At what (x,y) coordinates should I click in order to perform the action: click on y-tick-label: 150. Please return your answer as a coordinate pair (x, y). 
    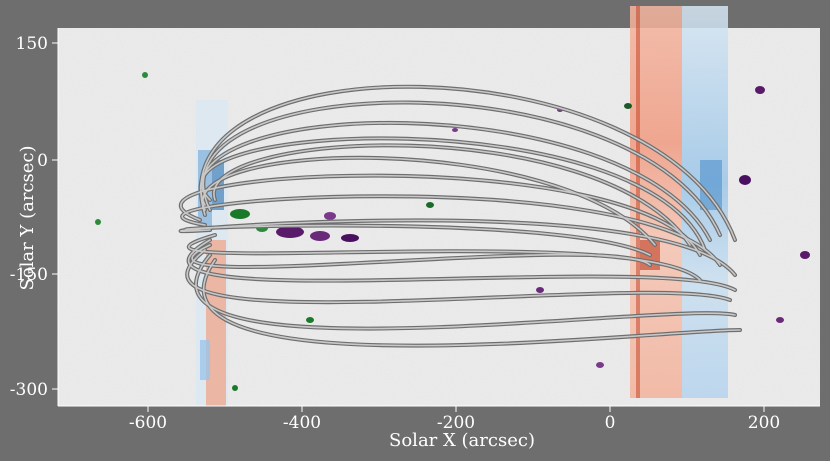
    Looking at the image, I should click on (32, 44).